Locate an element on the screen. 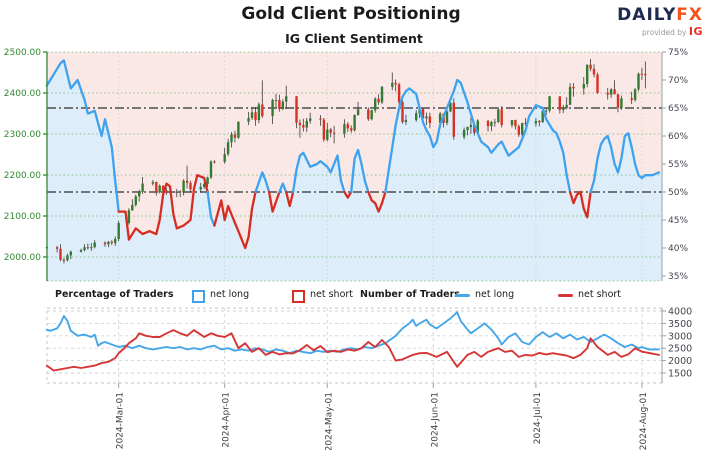 This screenshot has height=450, width=717. date-tick-label: 2024-Jun-01 is located at coordinates (435, 419).